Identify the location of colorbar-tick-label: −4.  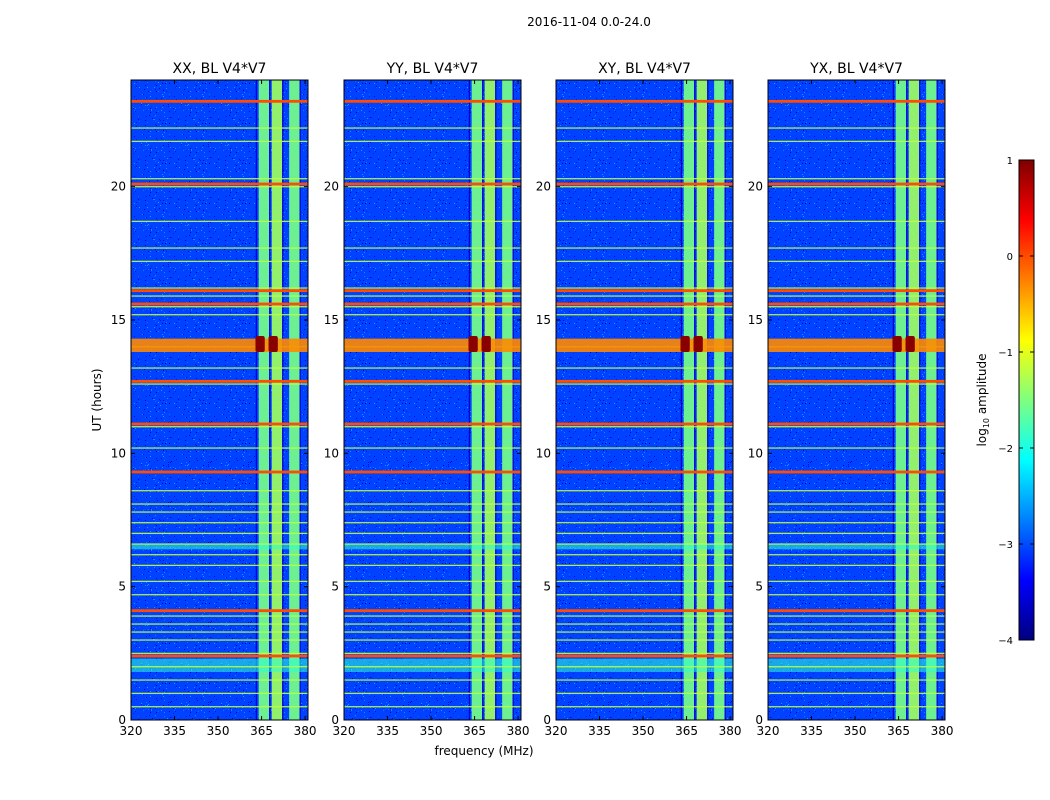
(1005, 641).